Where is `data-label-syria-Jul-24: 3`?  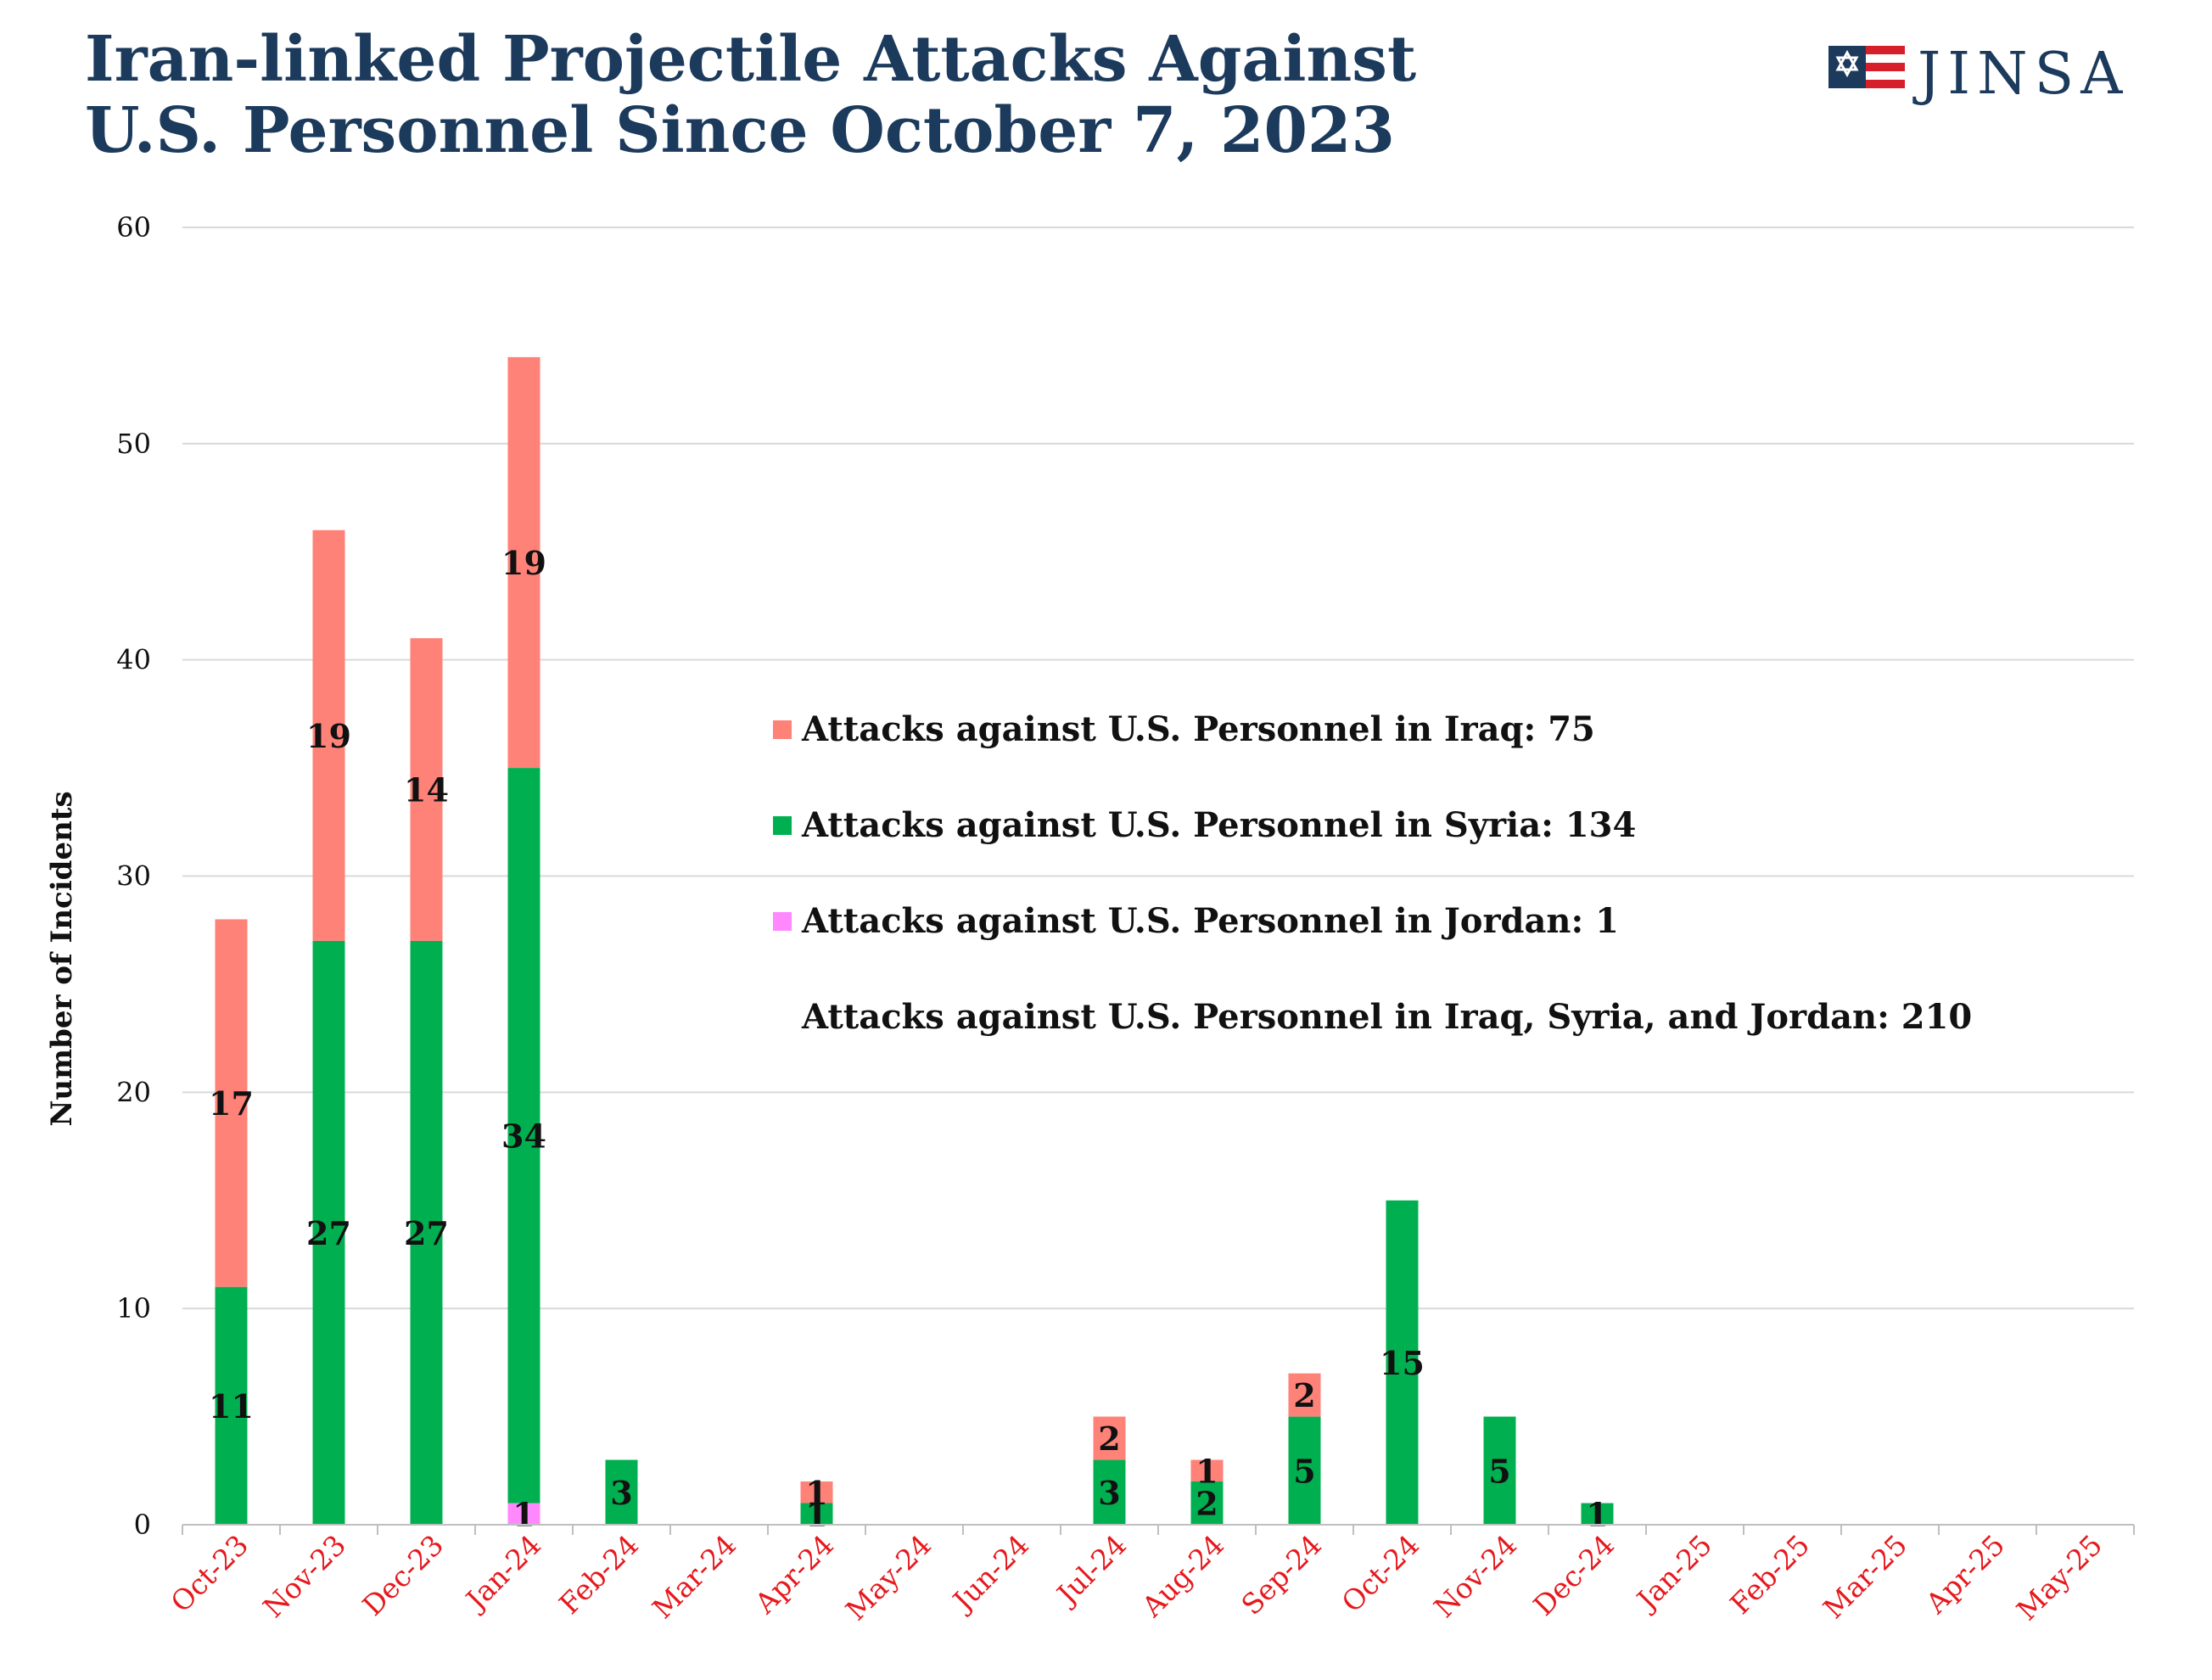 data-label-syria-Jul-24: 3 is located at coordinates (1109, 1493).